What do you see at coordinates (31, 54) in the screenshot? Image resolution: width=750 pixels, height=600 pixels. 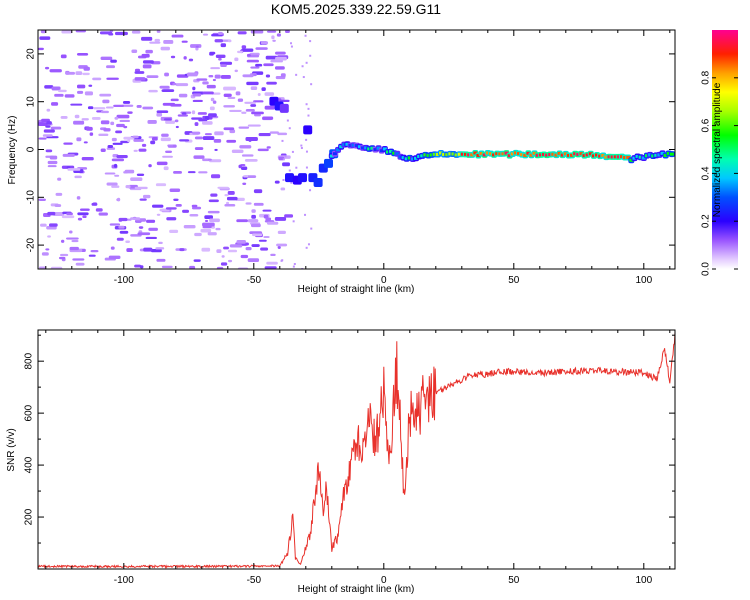 I see `spectrogram-y-tick-label: 20` at bounding box center [31, 54].